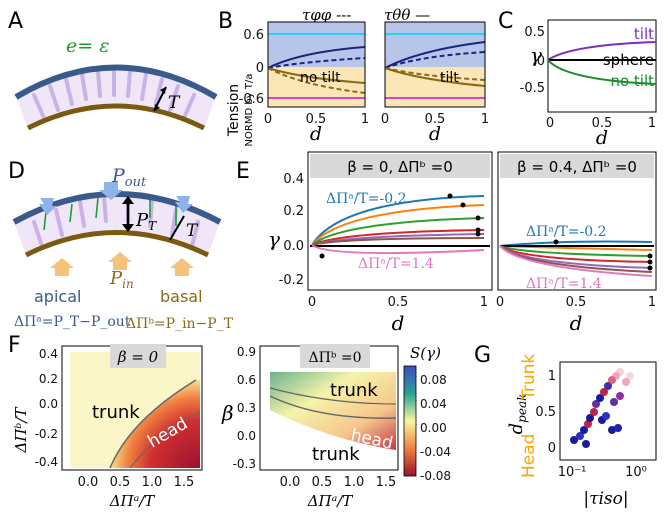 Image resolution: width=668 pixels, height=519 pixels. What do you see at coordinates (366, 199) in the screenshot?
I see `e-label-top: ΔΠᵃ/T=-0.2` at bounding box center [366, 199].